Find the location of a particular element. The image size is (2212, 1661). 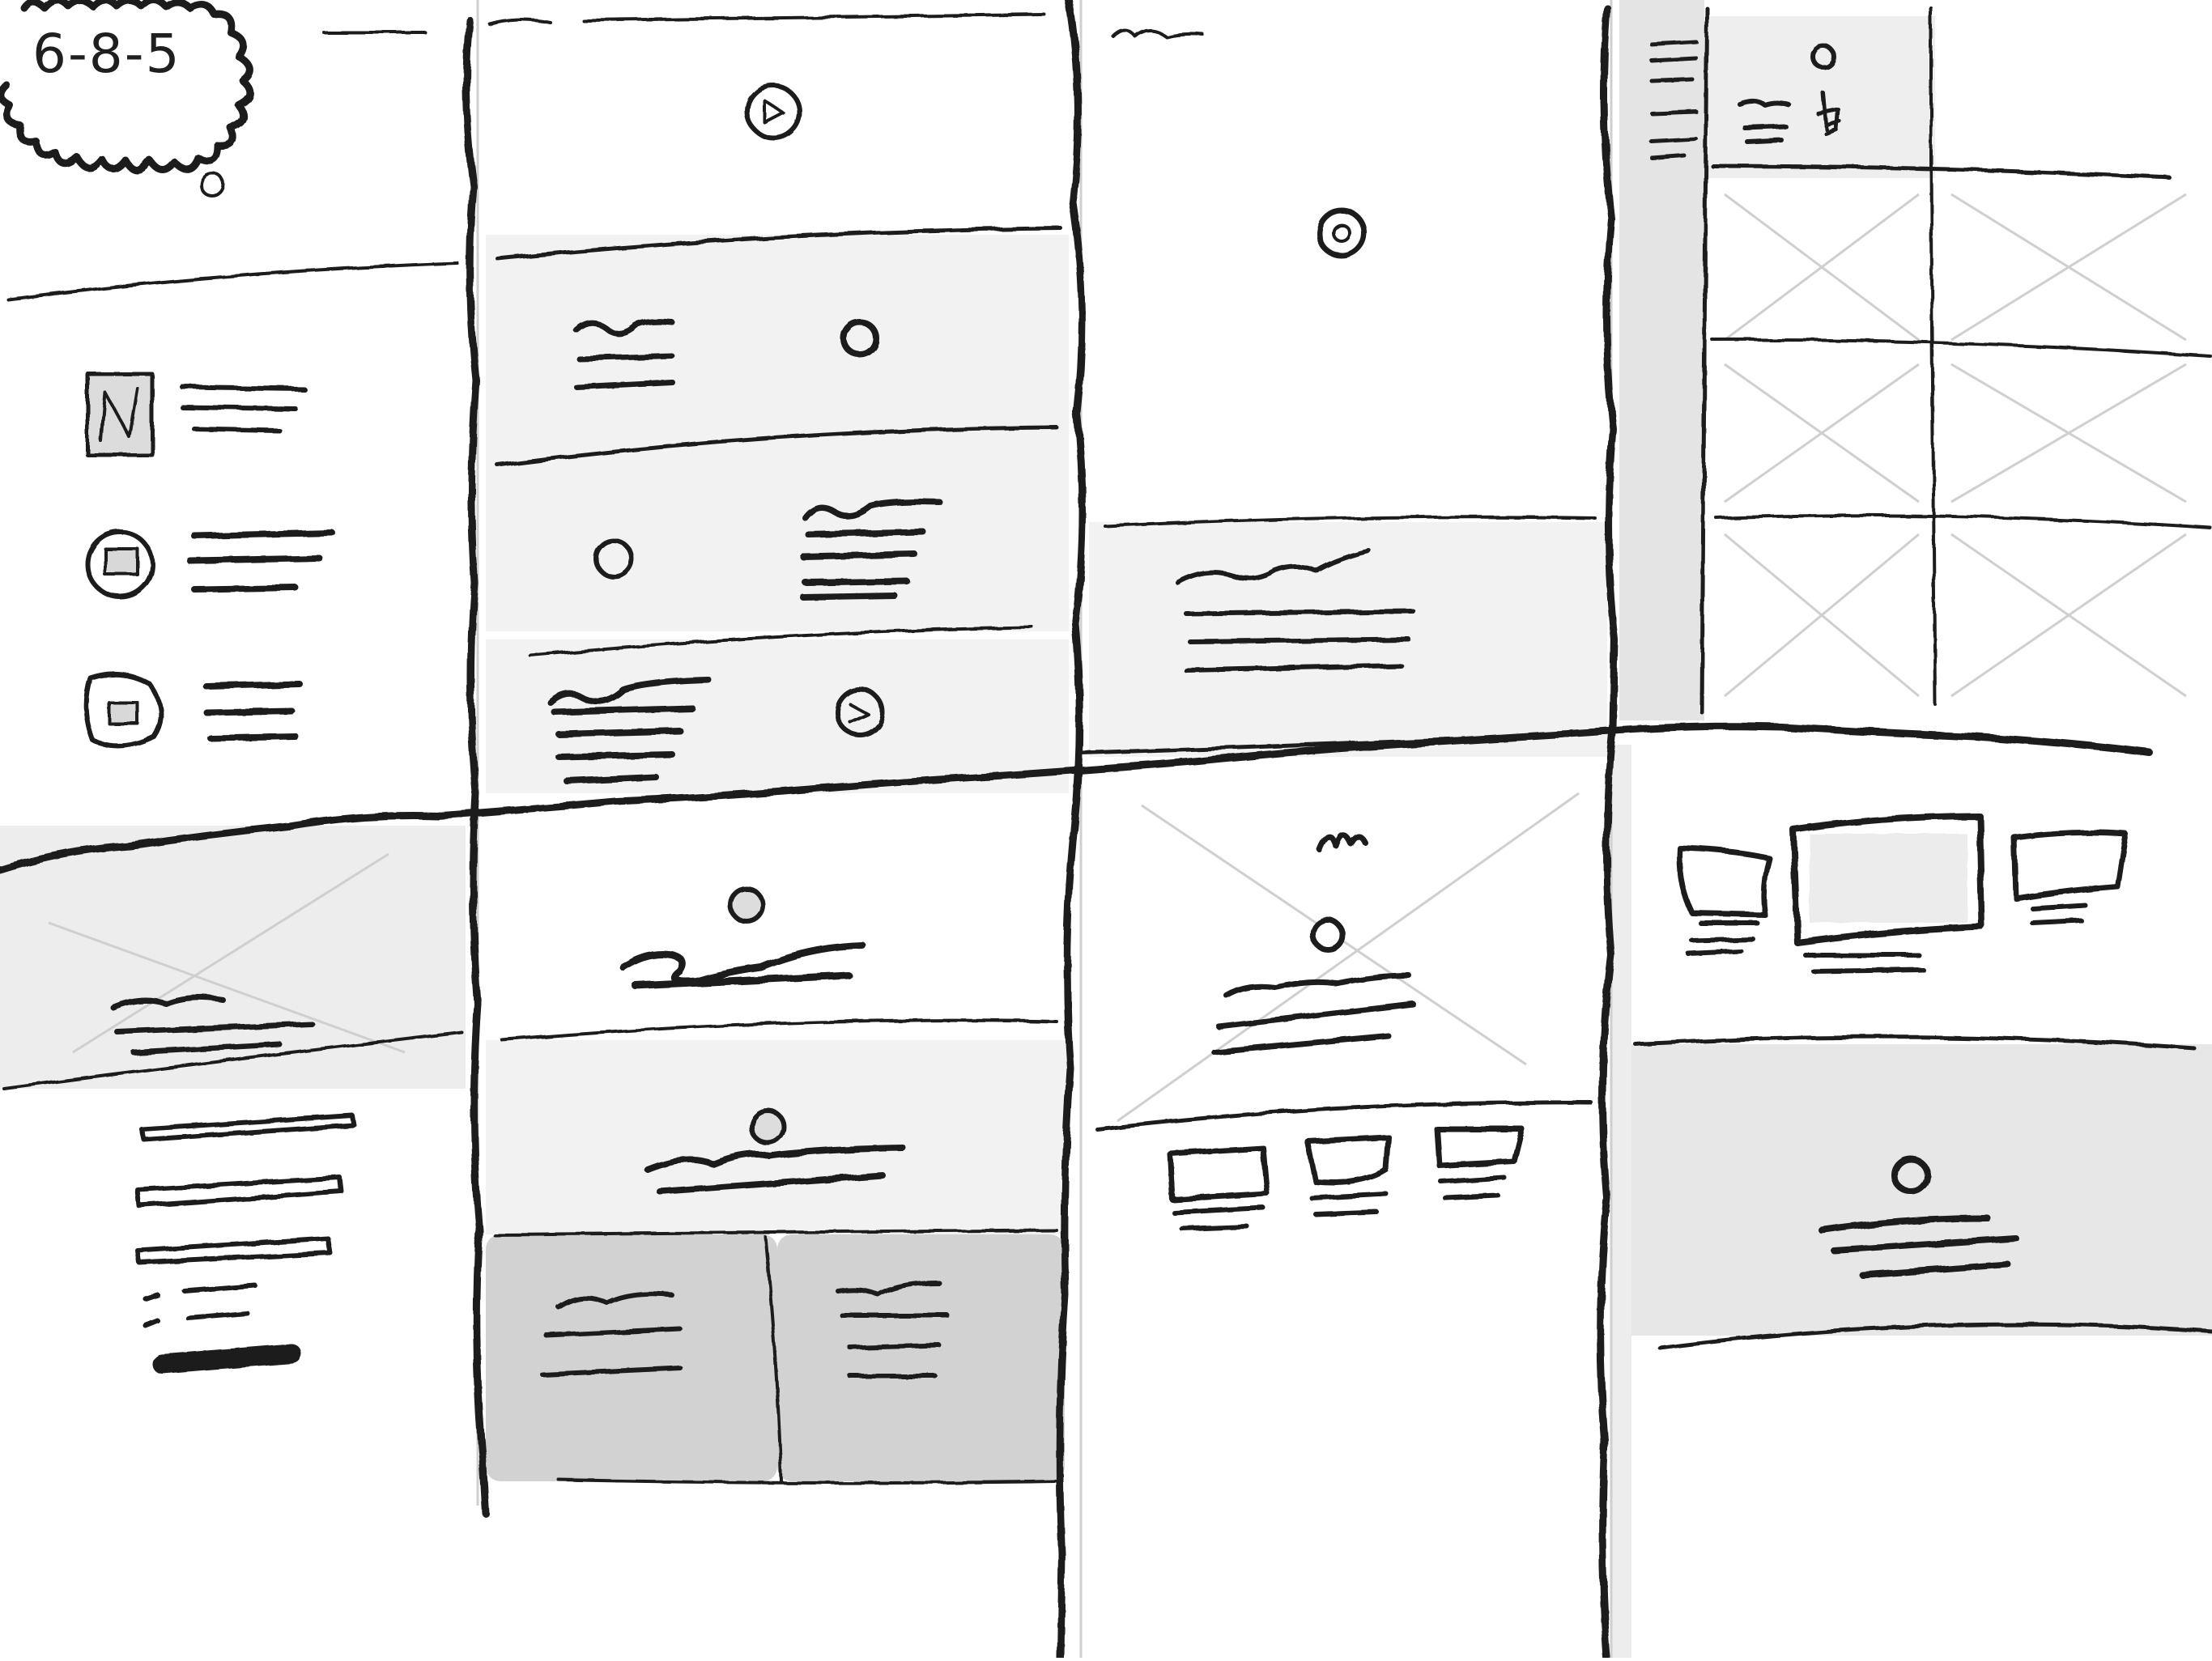

panel-8-band-icon is located at coordinates (1911, 1175).